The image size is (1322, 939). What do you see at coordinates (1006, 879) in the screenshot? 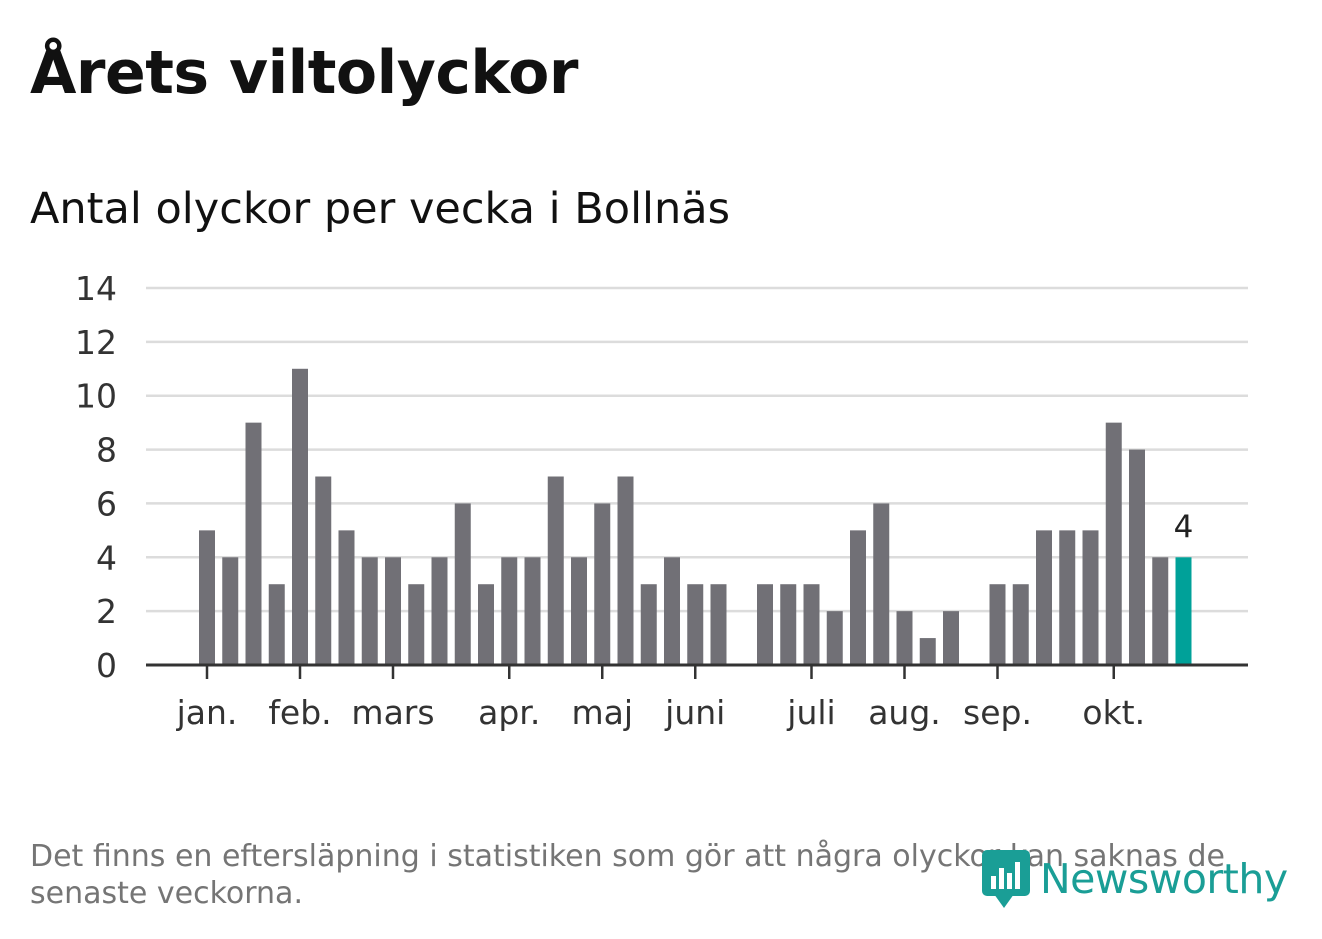
I see `newsworthy-logo-icon` at bounding box center [1006, 879].